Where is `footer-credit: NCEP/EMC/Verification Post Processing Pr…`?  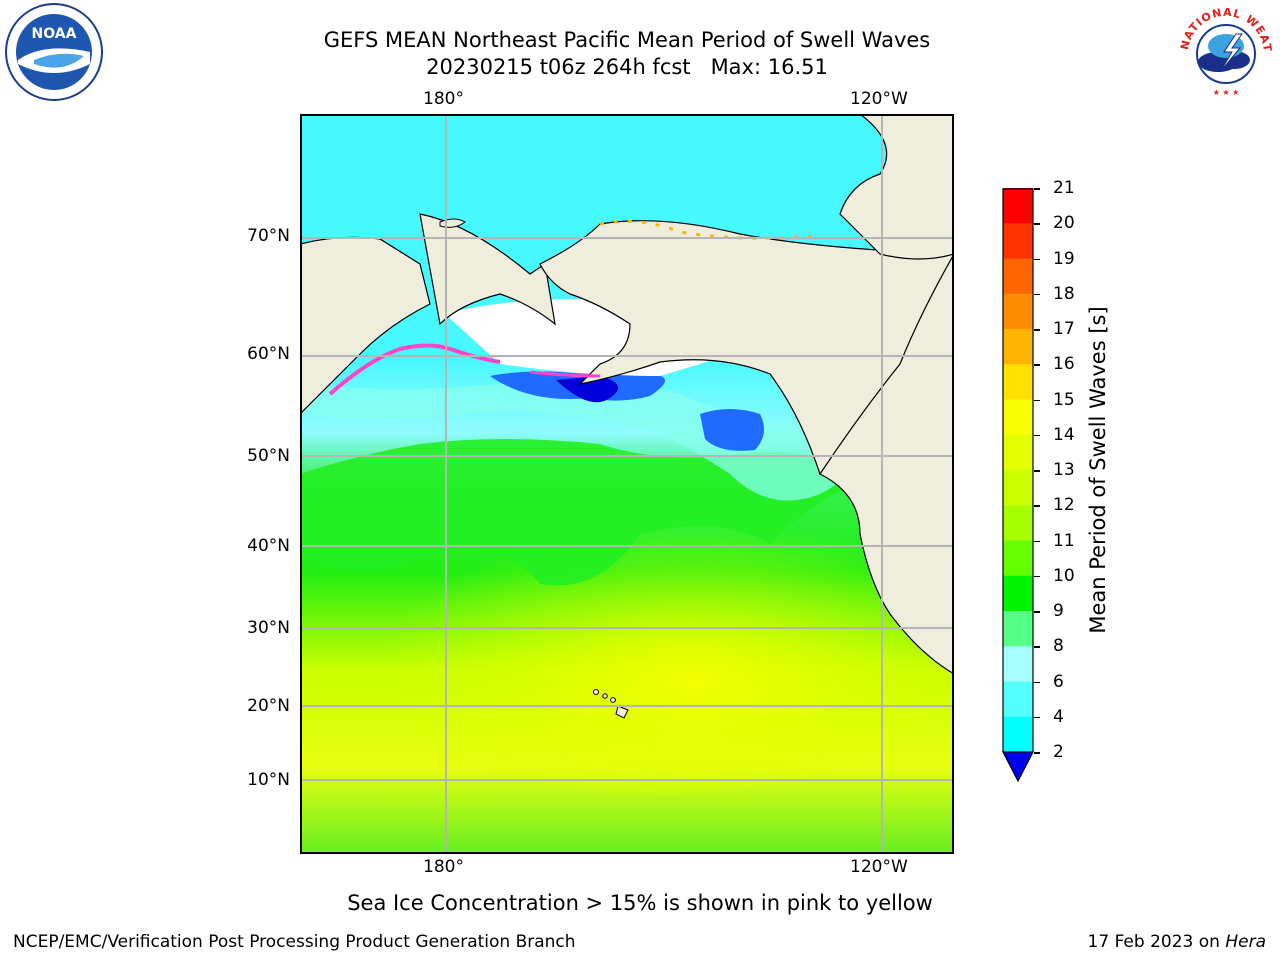 footer-credit: NCEP/EMC/Verification Post Processing Pr… is located at coordinates (294, 942).